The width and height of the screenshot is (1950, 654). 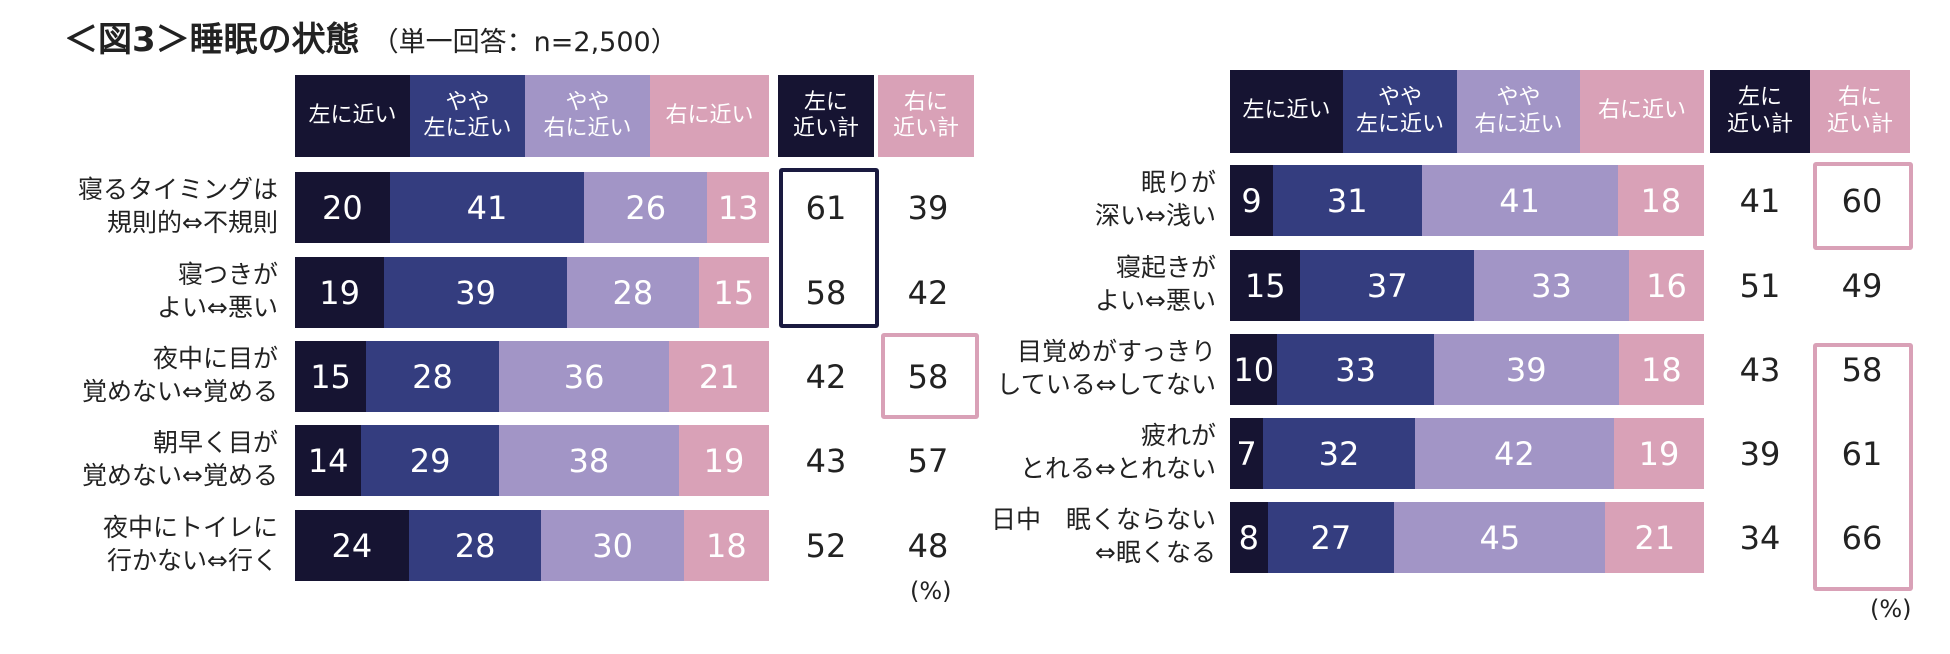 What do you see at coordinates (1347, 200) in the screenshot?
I see `bar-segment-slight-left: 31` at bounding box center [1347, 200].